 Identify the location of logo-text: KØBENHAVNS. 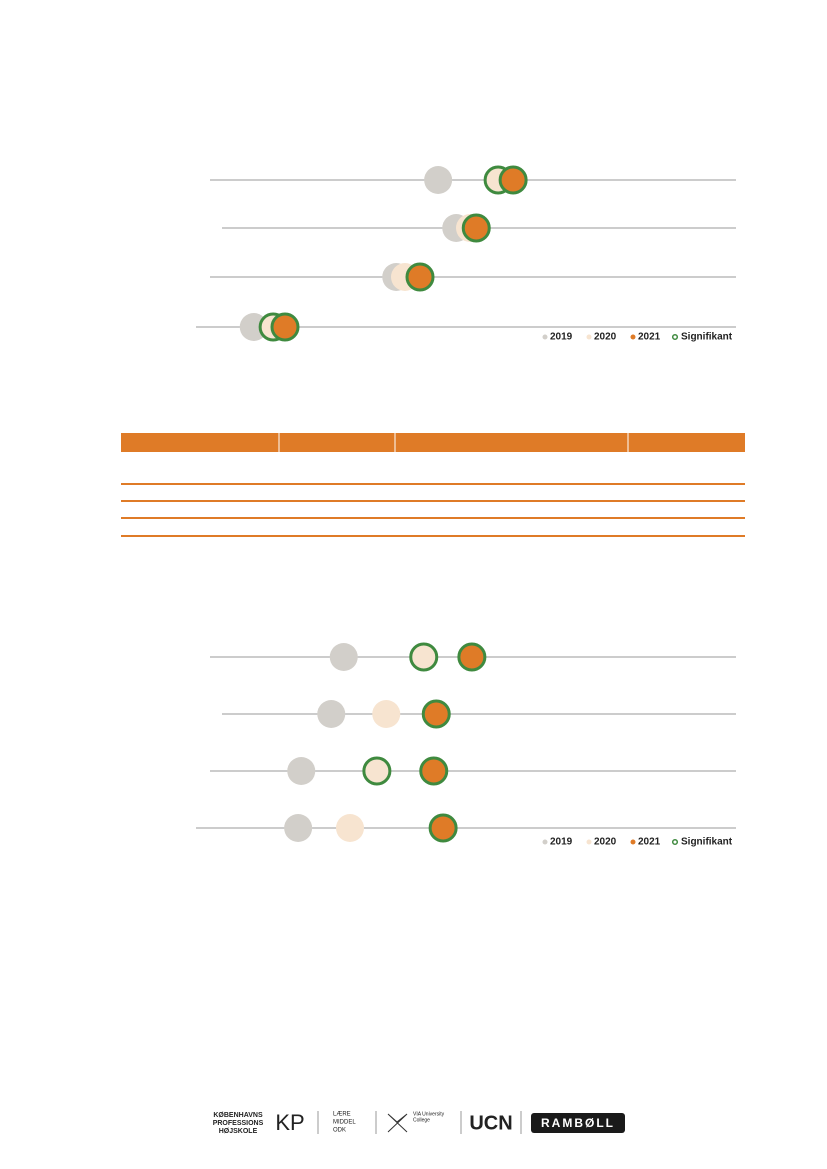
(238, 1115).